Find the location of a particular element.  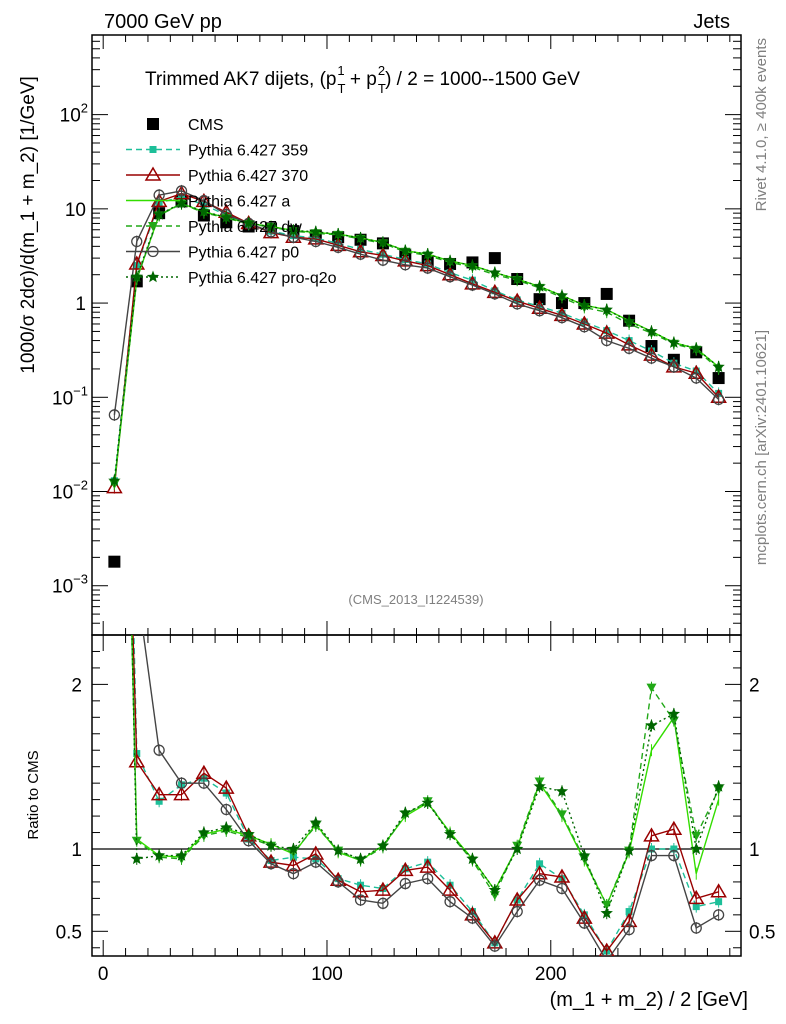

title-sup-2: 2 is located at coordinates (381, 70).